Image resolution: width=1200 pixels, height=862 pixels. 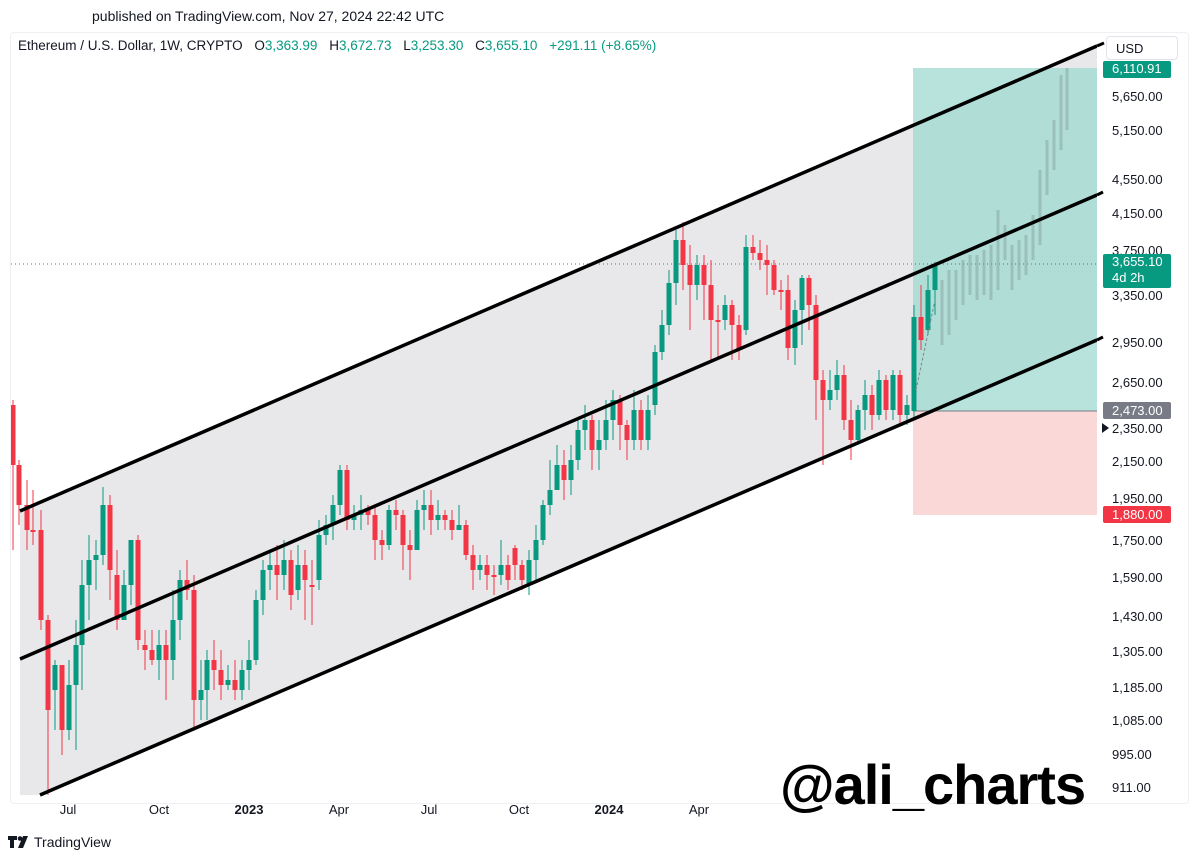 What do you see at coordinates (480, 45) in the screenshot?
I see `close-label: C` at bounding box center [480, 45].